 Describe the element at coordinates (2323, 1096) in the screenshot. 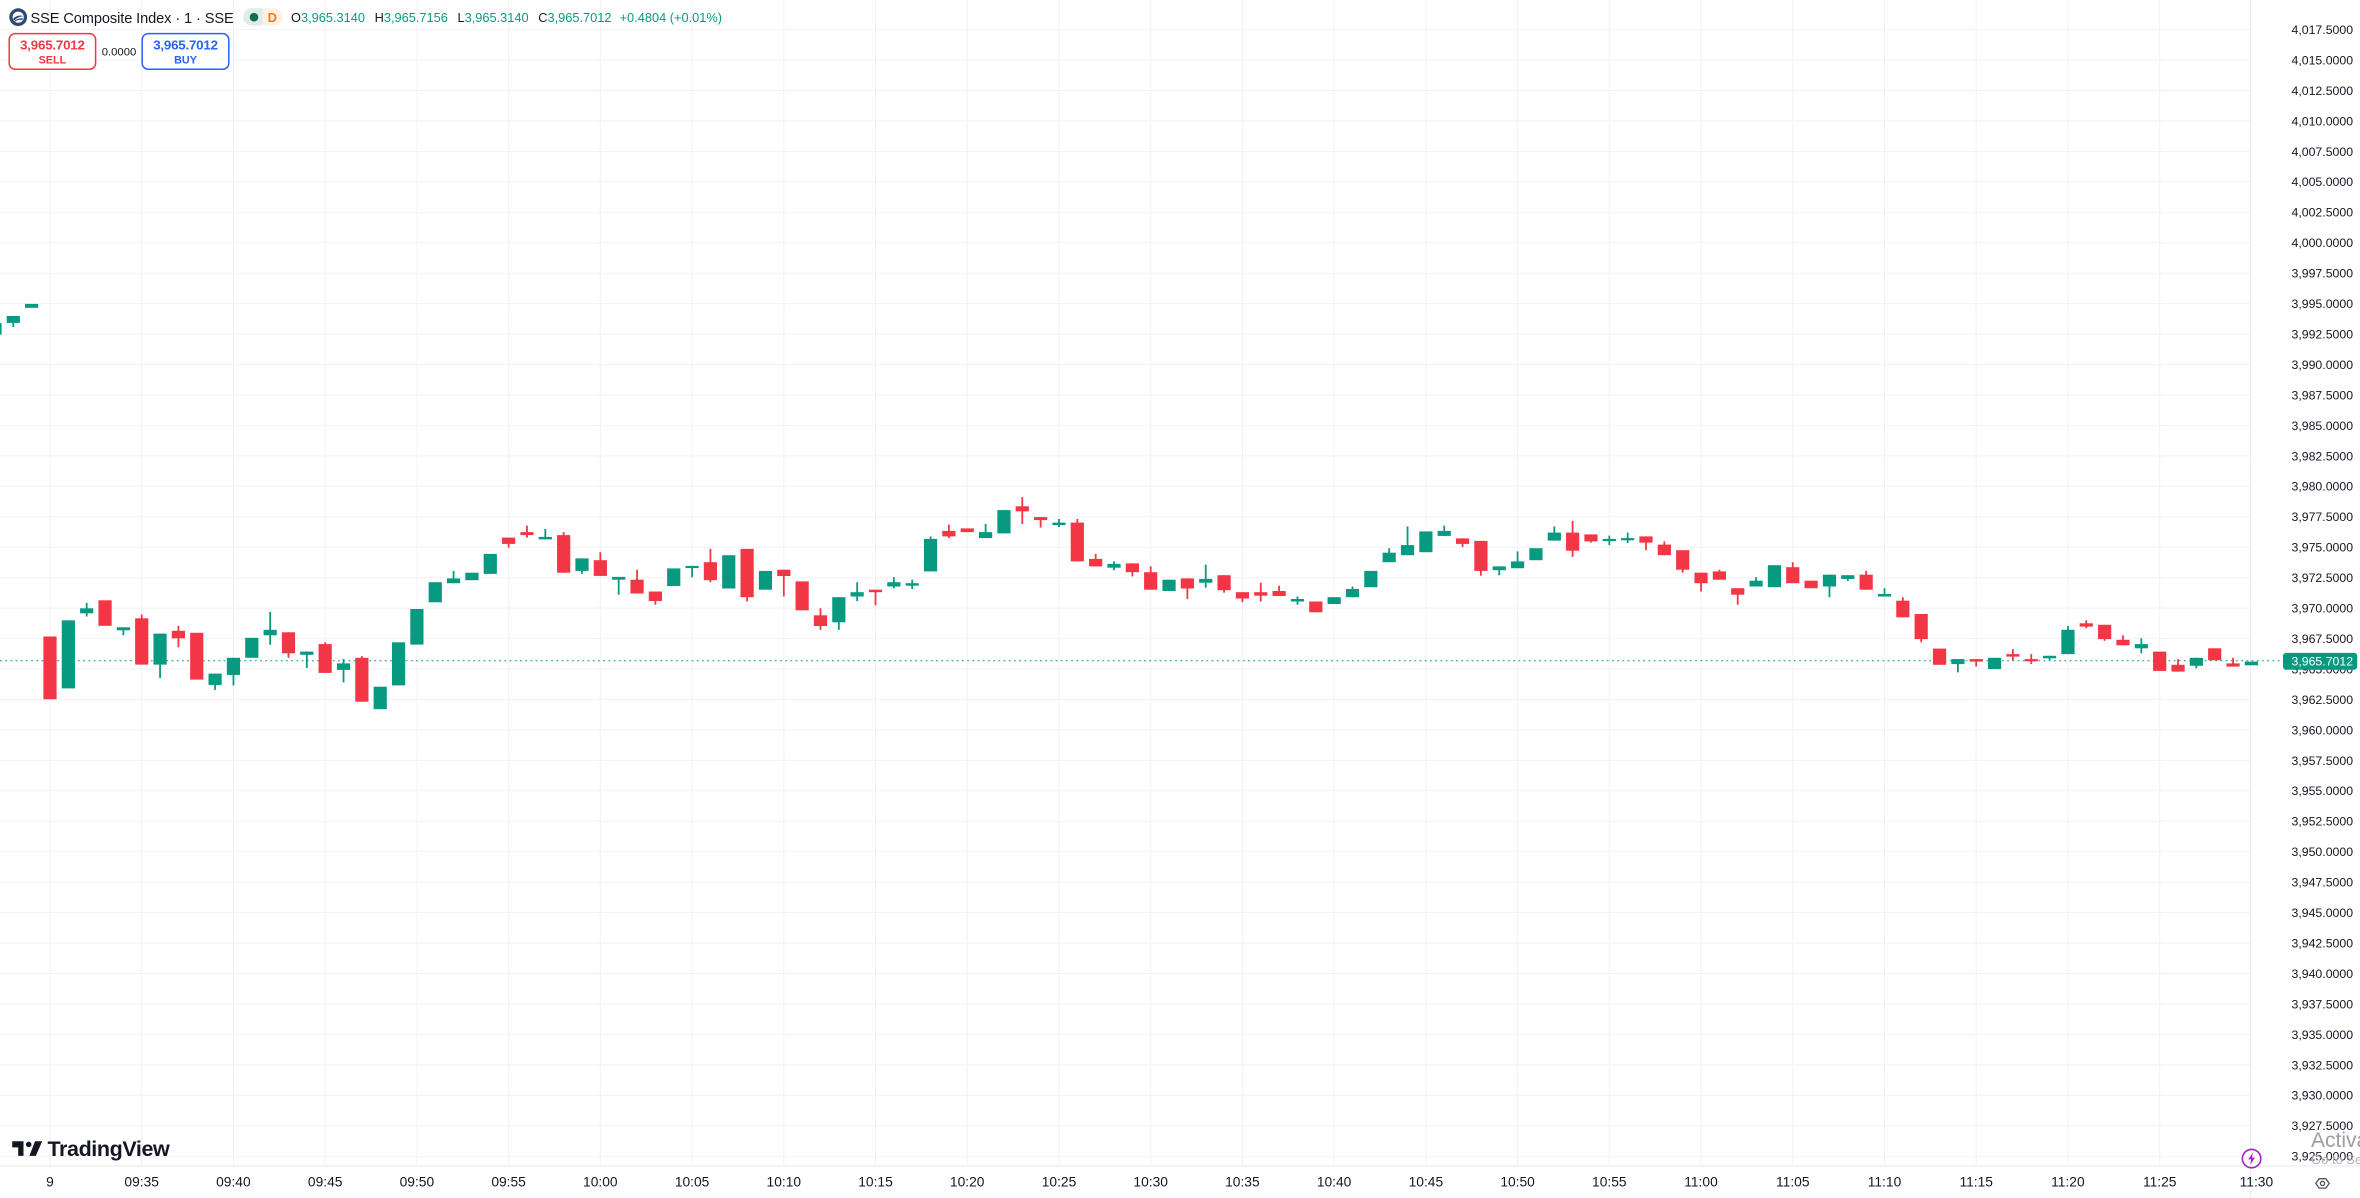

I see `svg-text: 3,930.0000` at that location.